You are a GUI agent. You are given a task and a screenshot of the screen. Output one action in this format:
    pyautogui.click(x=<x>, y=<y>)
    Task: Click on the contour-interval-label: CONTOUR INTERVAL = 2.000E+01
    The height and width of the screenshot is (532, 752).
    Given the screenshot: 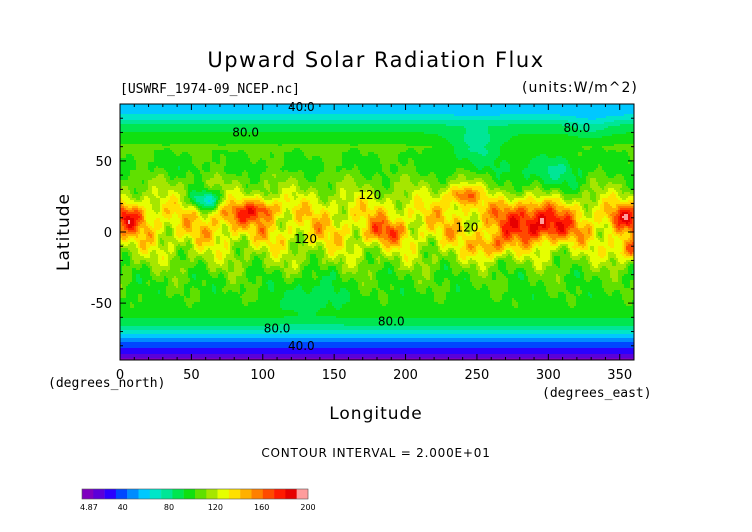 What is the action you would take?
    pyautogui.click(x=376, y=453)
    